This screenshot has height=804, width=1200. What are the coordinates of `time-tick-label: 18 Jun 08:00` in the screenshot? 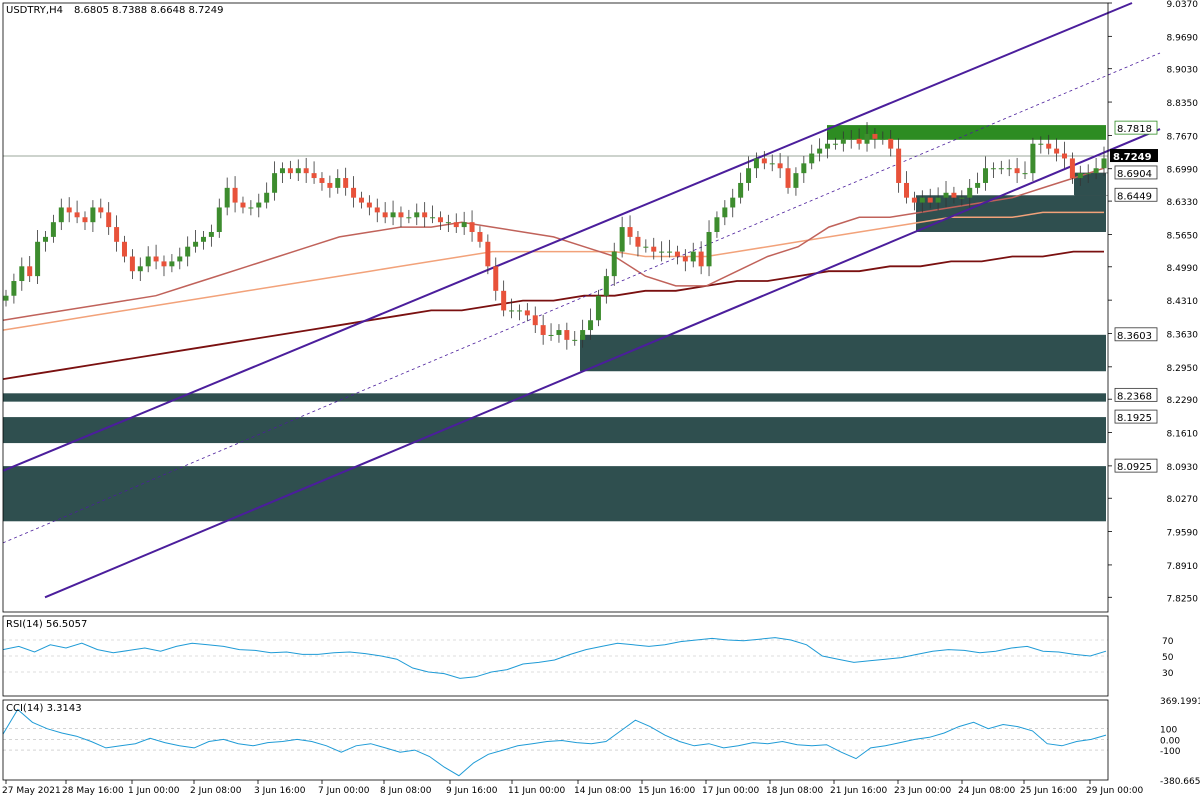 It's located at (794, 791).